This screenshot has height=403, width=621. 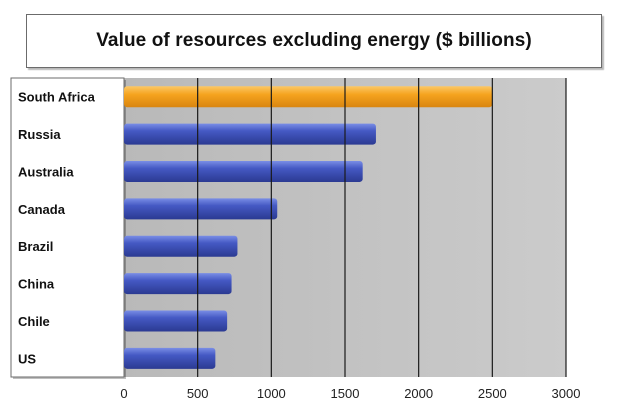 I want to click on x-tick-label: 2500, so click(x=492, y=393).